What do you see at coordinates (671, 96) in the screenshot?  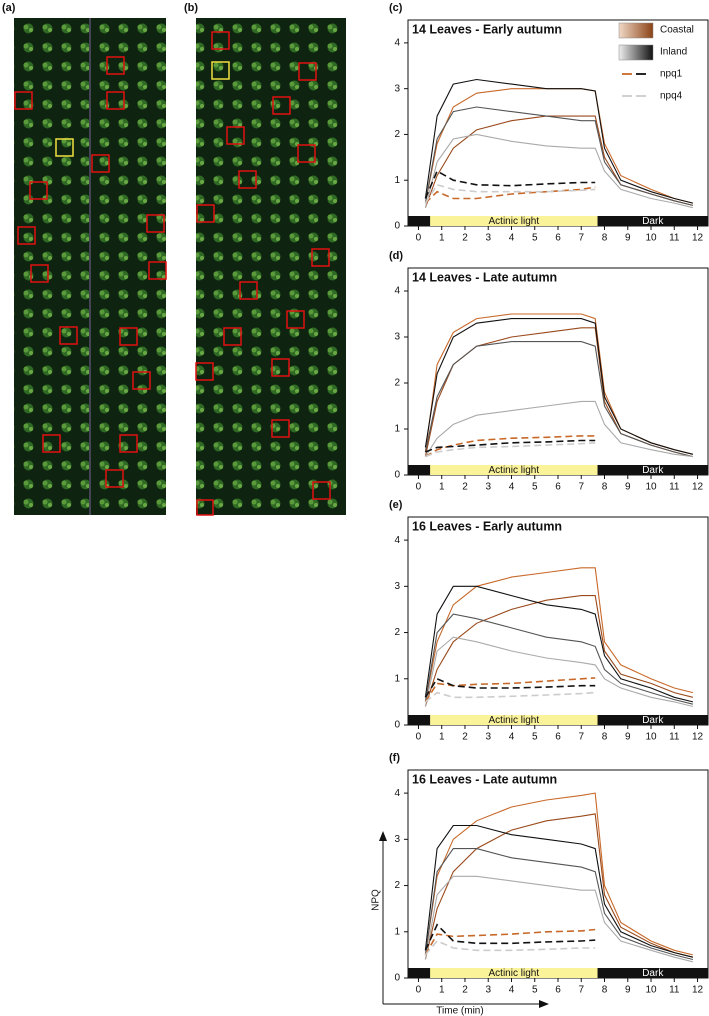 I see `legend-label: npq4` at bounding box center [671, 96].